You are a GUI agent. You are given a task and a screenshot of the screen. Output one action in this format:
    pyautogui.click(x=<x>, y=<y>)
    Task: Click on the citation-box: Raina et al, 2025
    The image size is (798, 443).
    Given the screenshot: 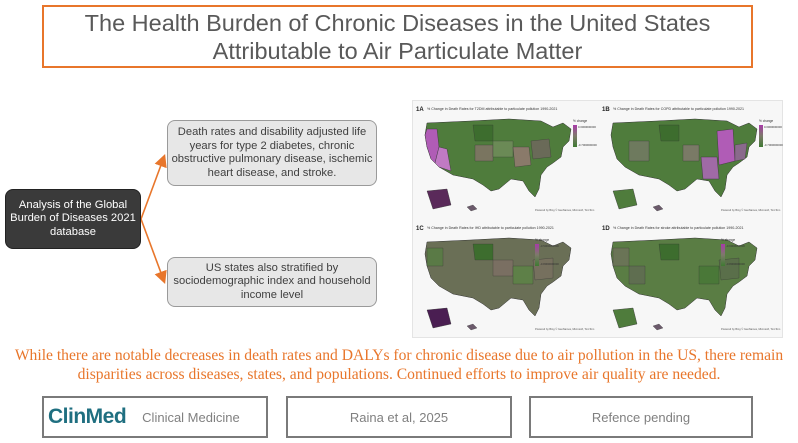 What is the action you would take?
    pyautogui.click(x=399, y=417)
    